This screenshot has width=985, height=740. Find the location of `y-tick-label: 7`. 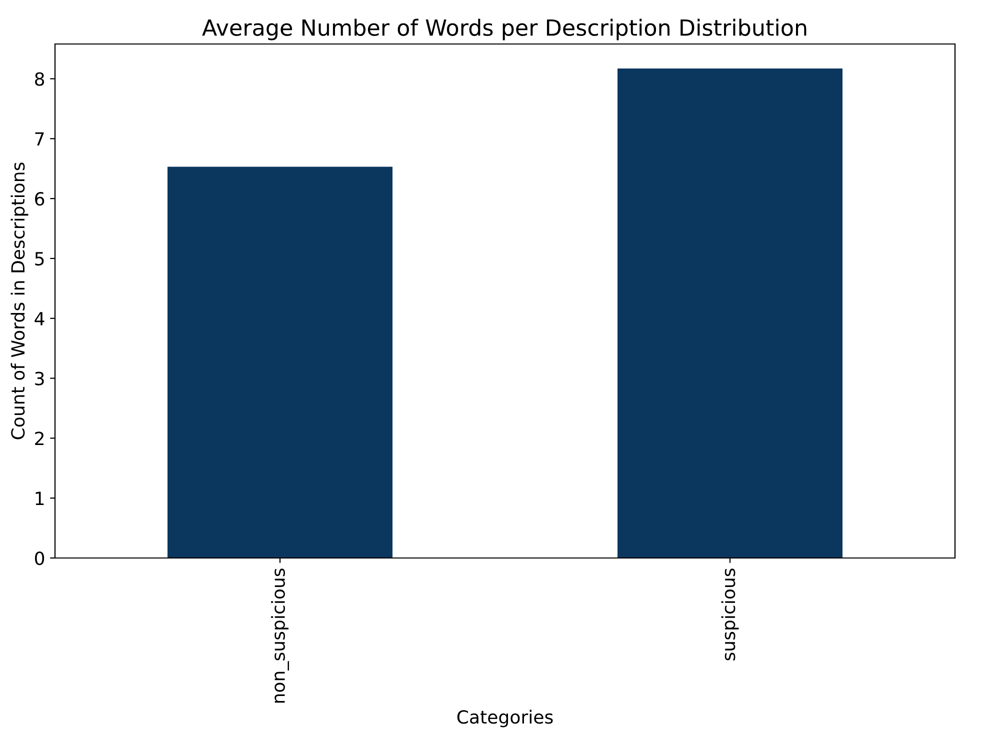

y-tick-label: 7 is located at coordinates (39, 139).